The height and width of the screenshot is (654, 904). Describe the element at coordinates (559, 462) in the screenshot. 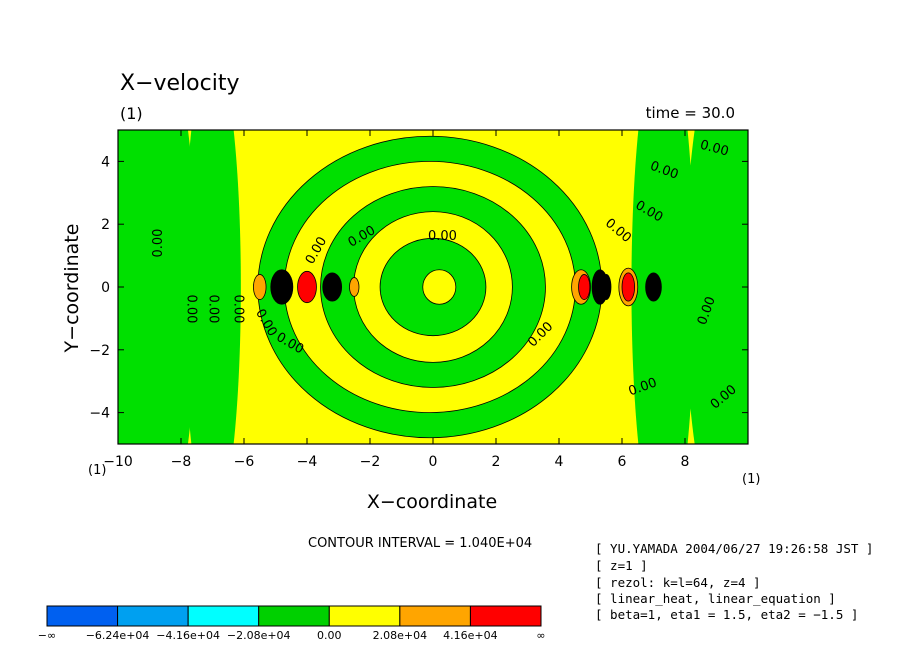

I see `x-tick-label: 4` at that location.